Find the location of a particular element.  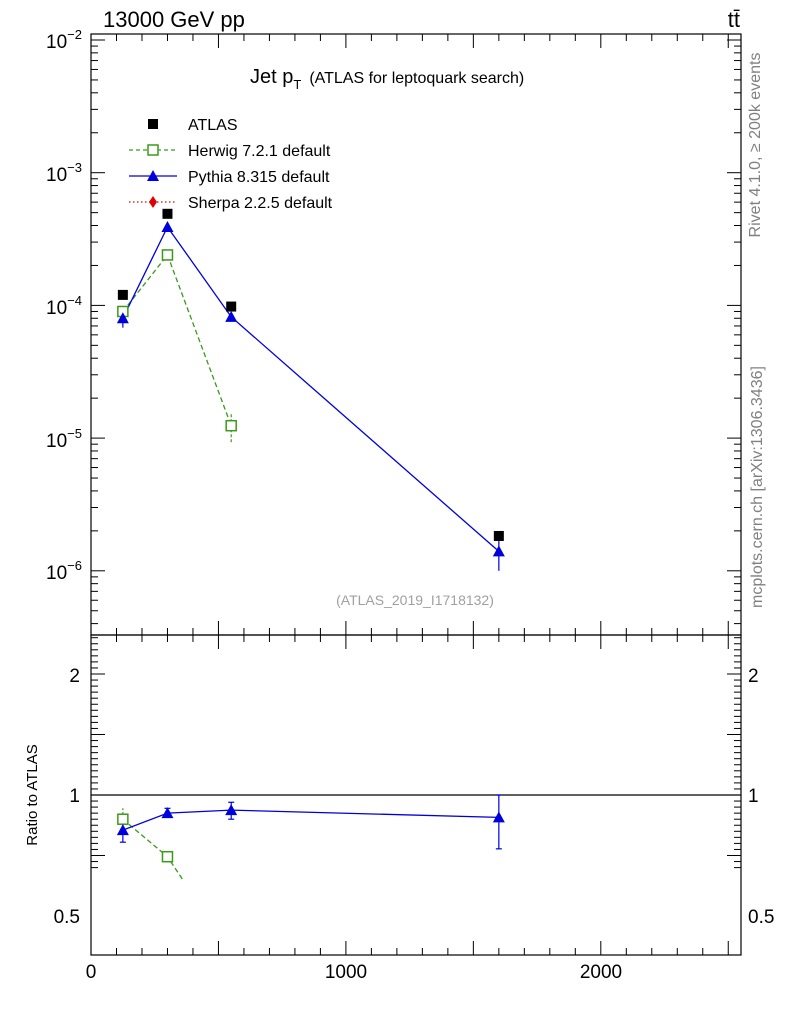

y-tick-exp: −4 is located at coordinates (74, 300).